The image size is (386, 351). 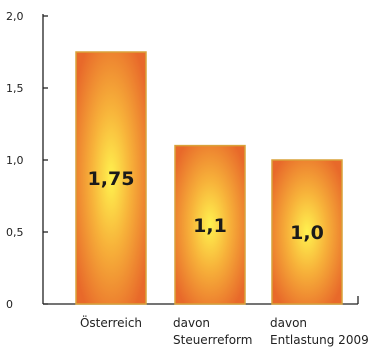 I want to click on y-tick-label: 1,0, so click(x=15, y=160).